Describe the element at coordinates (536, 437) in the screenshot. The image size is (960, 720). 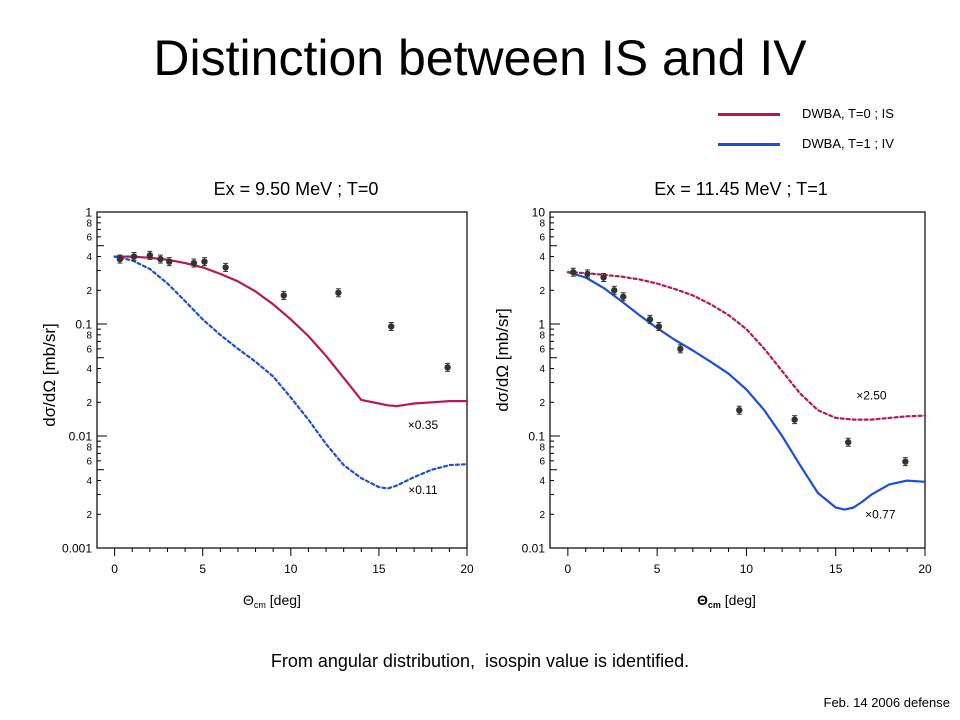
I see `right-y-tick-label: 0.1` at that location.